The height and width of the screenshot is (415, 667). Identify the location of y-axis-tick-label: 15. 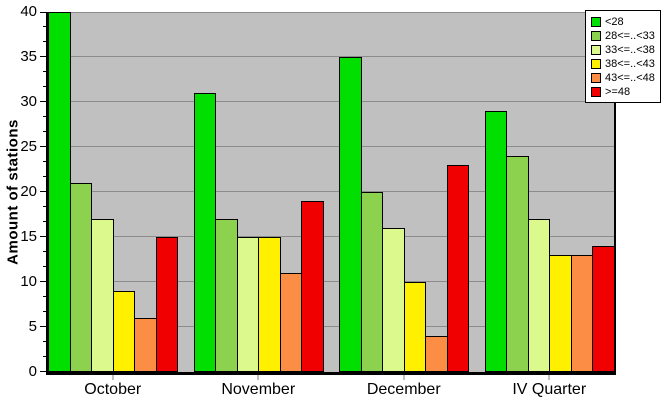
(28, 236).